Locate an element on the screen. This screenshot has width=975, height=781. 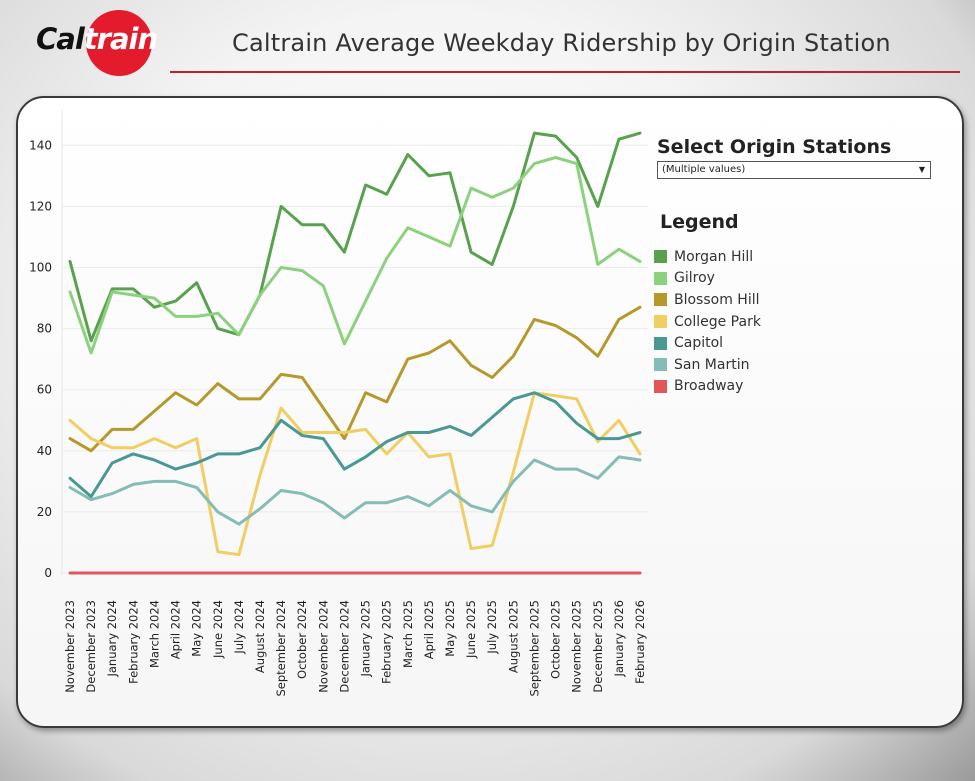
x-tick-label: March 2024 is located at coordinates (154, 634).